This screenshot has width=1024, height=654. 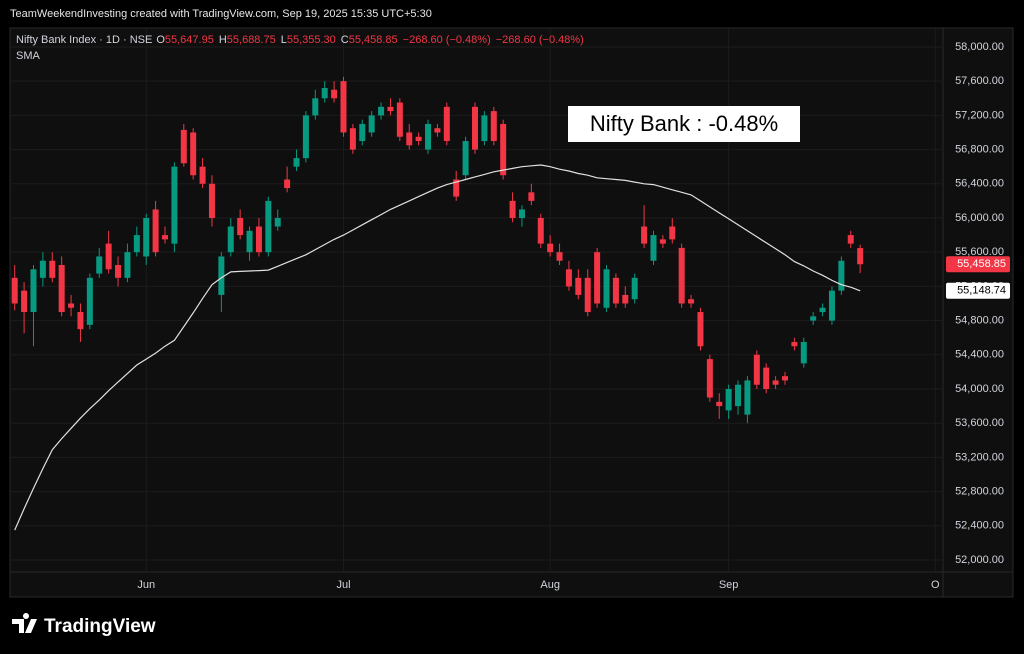 I want to click on legend-key: L, so click(x=284, y=40).